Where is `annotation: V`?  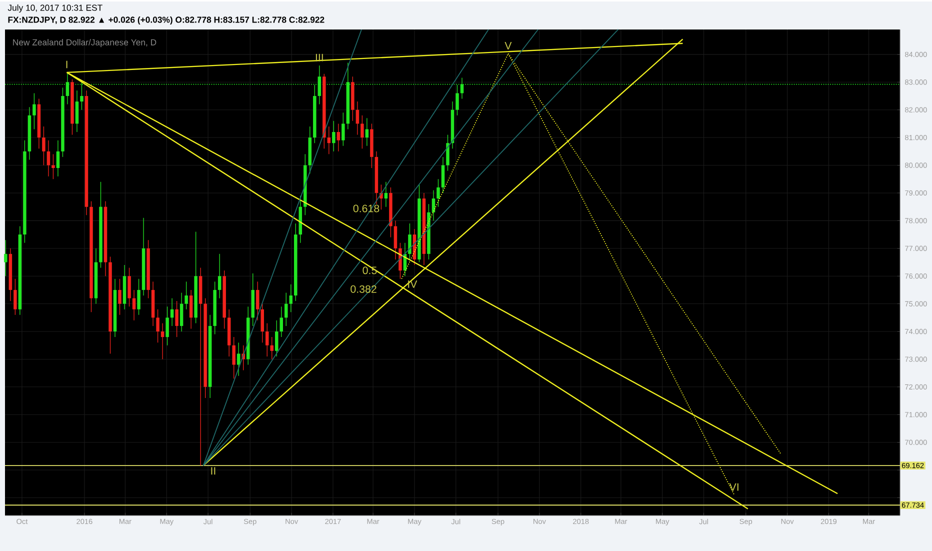 annotation: V is located at coordinates (508, 46).